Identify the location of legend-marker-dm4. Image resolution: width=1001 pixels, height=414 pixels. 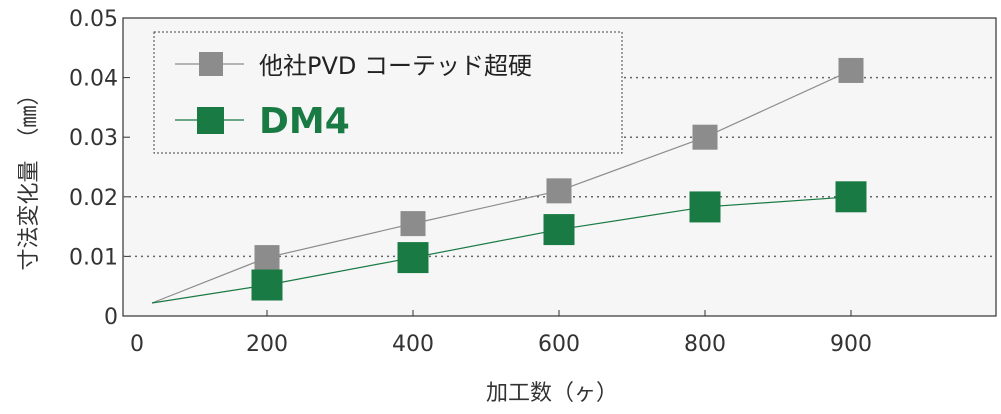
(210, 120).